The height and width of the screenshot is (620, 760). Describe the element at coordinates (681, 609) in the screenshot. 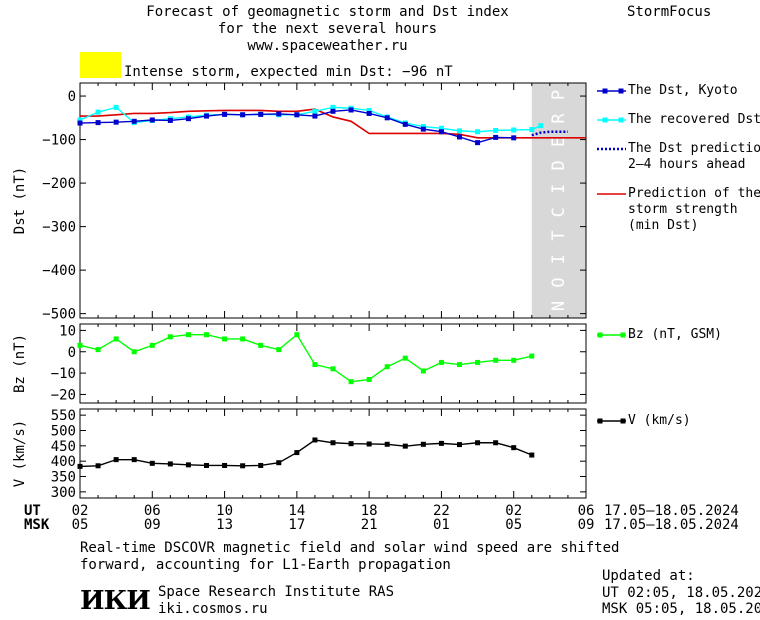

I see `updated-msk: MSK 05:05, 18.05.2024` at that location.